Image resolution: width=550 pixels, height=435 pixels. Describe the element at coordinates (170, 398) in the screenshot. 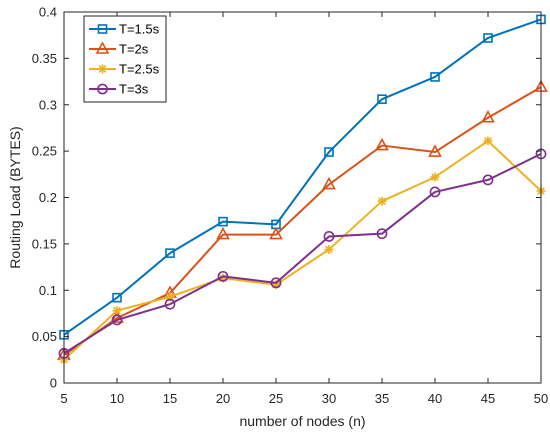

I see `x-tick-label: 15` at that location.